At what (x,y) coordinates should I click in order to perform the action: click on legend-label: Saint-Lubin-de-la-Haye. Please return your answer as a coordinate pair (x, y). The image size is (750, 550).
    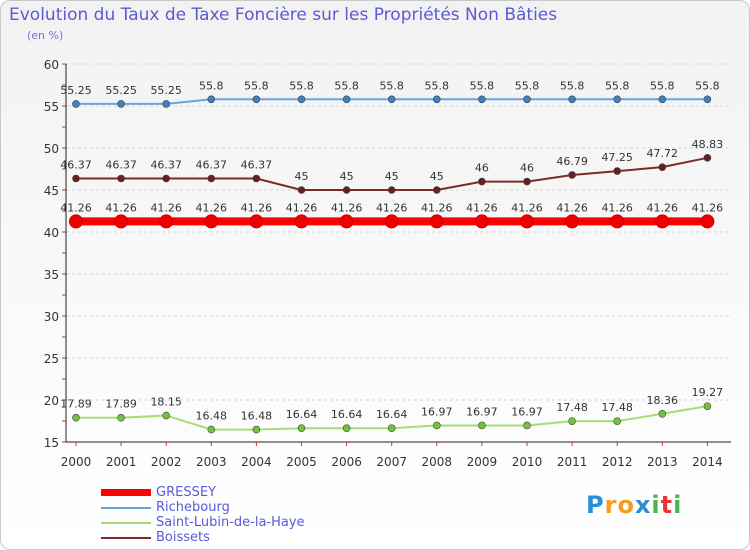
    Looking at the image, I should click on (230, 522).